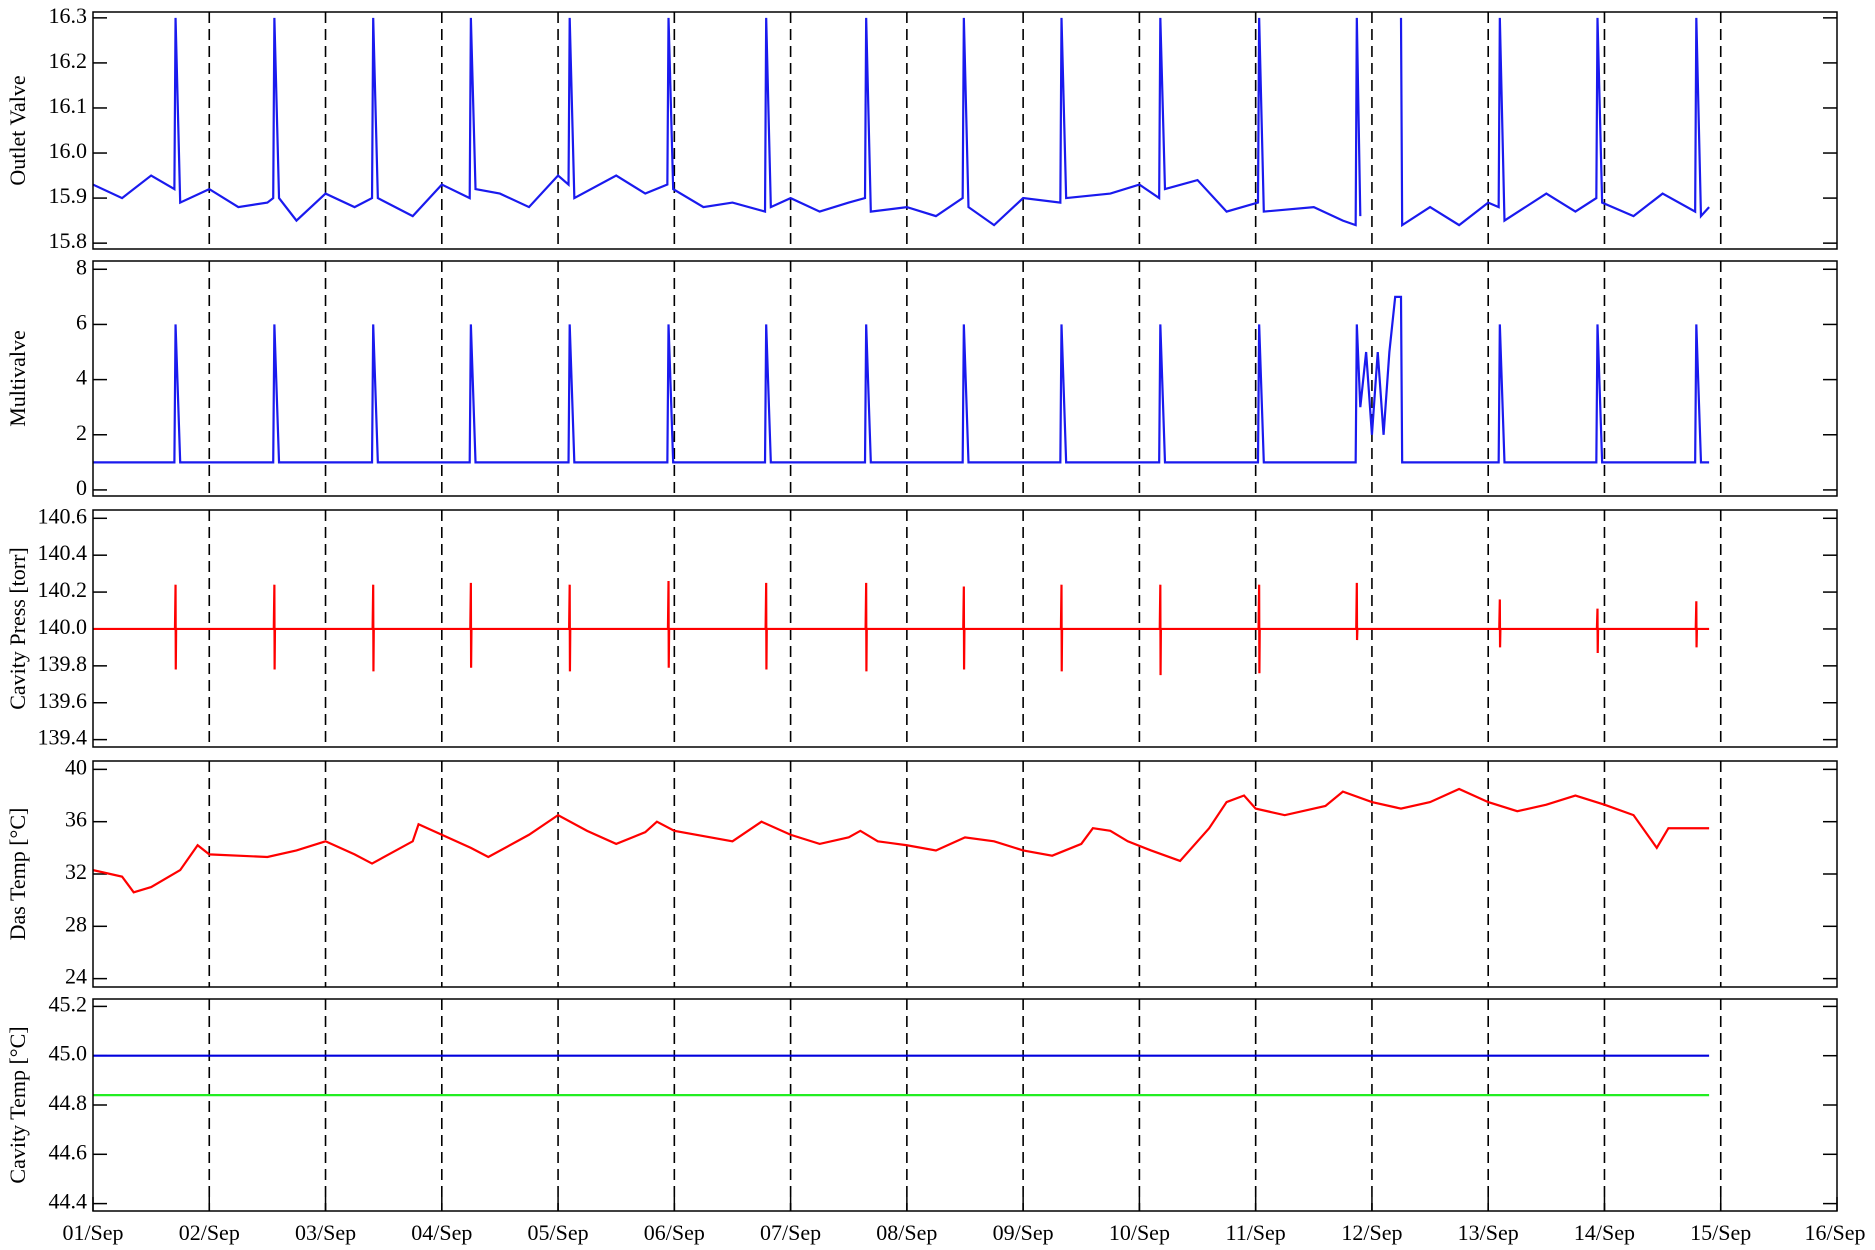  I want to click on y-tick-label: 140.0, so click(63, 626).